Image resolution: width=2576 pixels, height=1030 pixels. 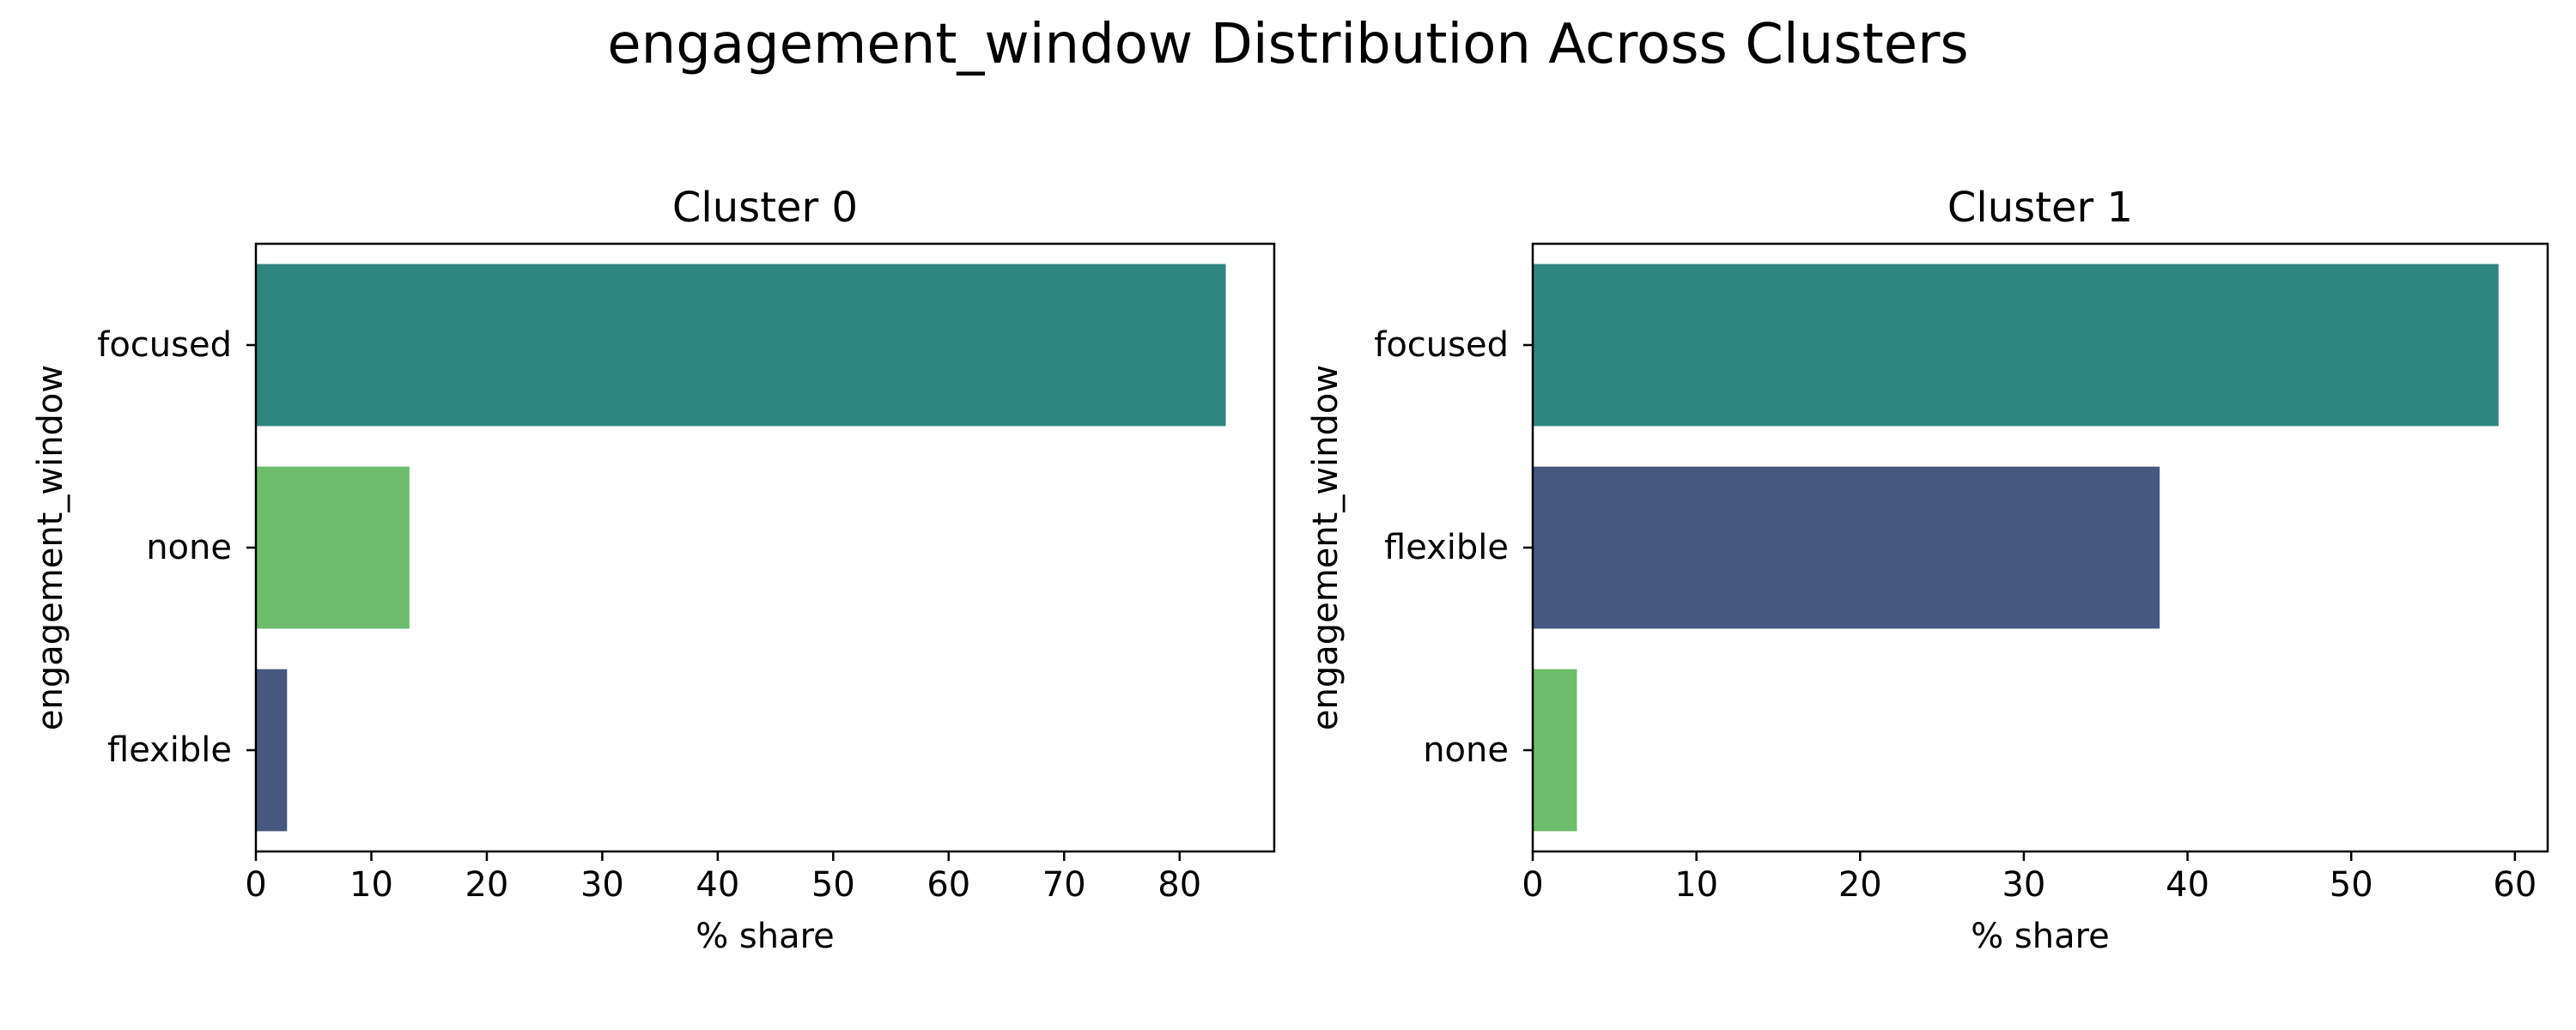 What do you see at coordinates (2040, 208) in the screenshot?
I see `chart-title: Cluster 1` at bounding box center [2040, 208].